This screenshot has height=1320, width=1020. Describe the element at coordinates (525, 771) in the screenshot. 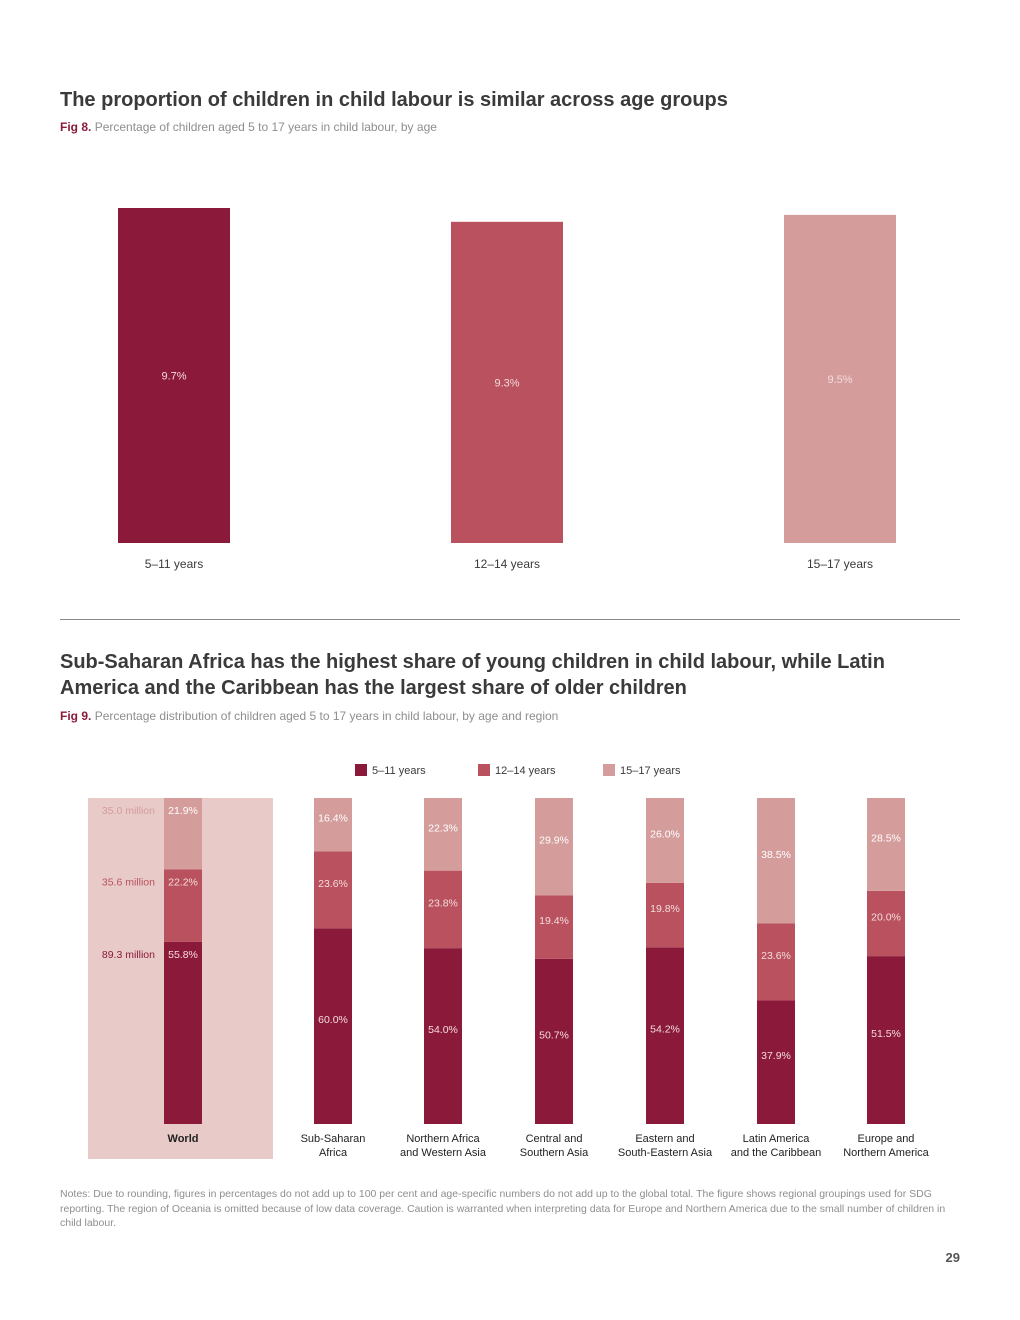

I see `legend-label: 12–14 years` at that location.